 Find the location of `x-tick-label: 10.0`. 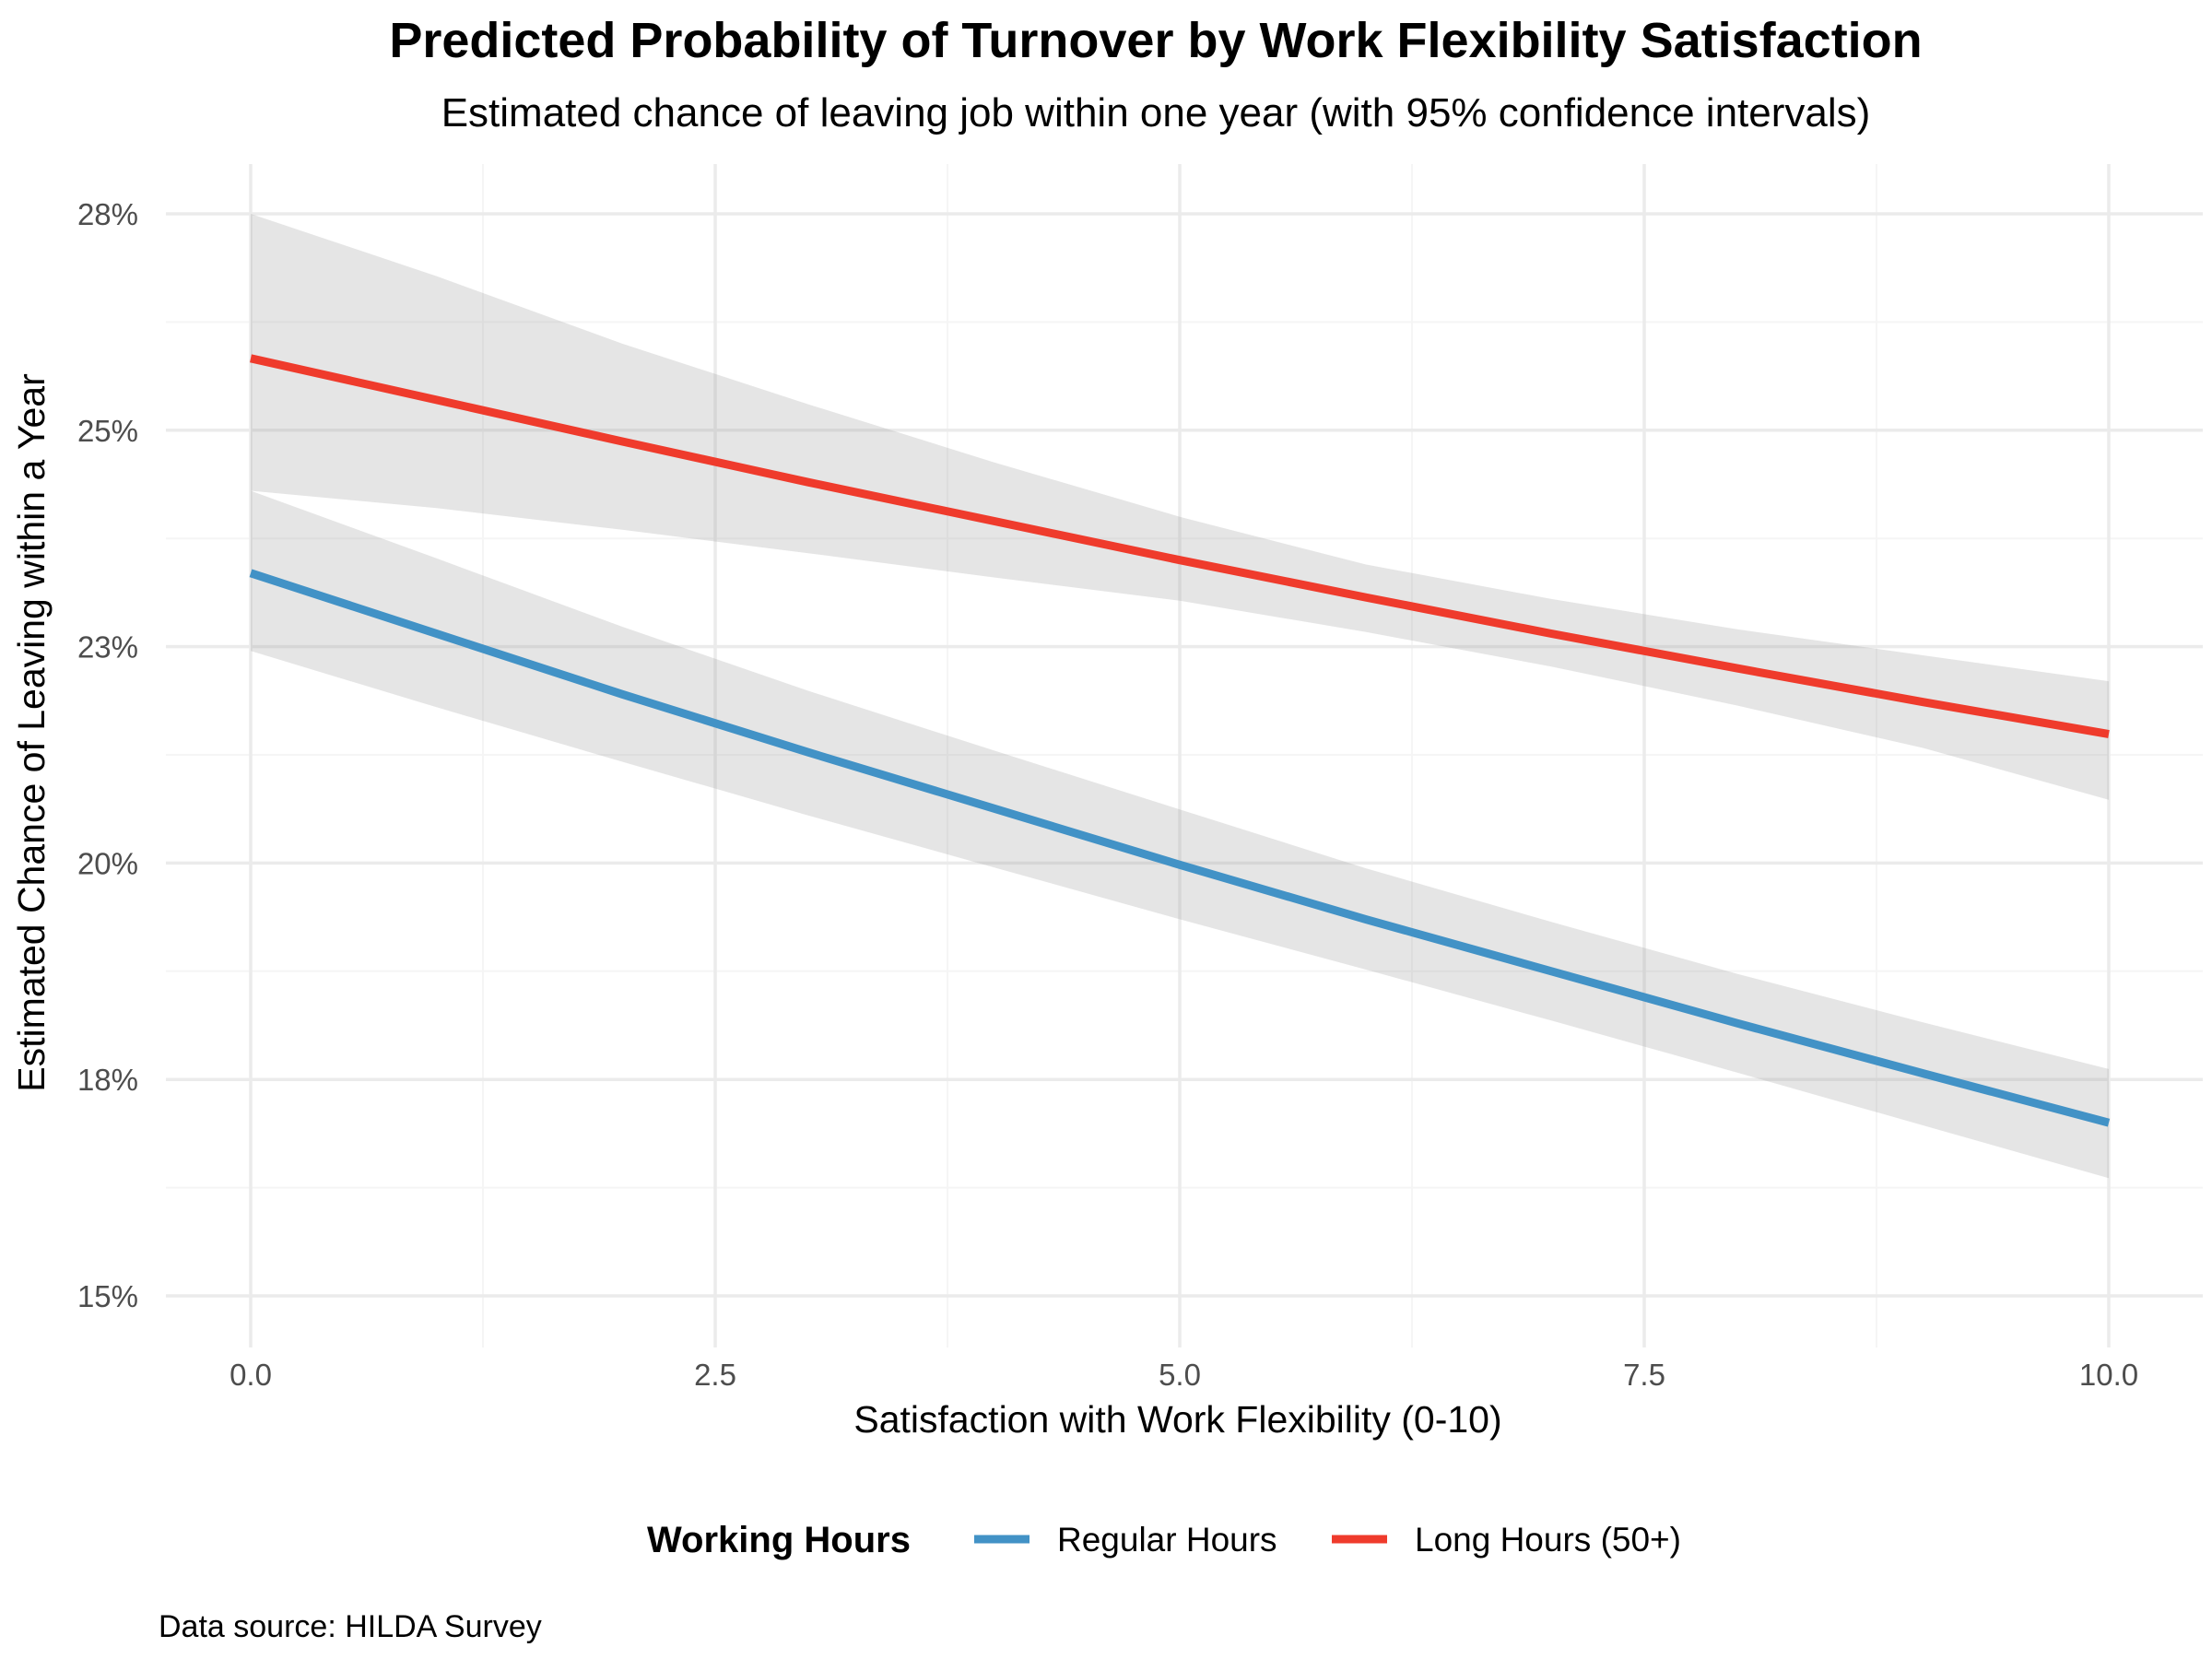

x-tick-label: 10.0 is located at coordinates (2108, 1375).